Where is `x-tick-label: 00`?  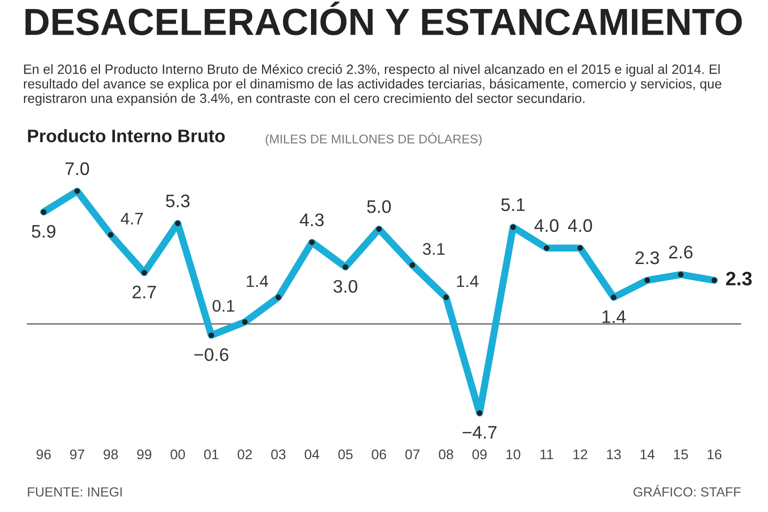
x-tick-label: 00 is located at coordinates (177, 454).